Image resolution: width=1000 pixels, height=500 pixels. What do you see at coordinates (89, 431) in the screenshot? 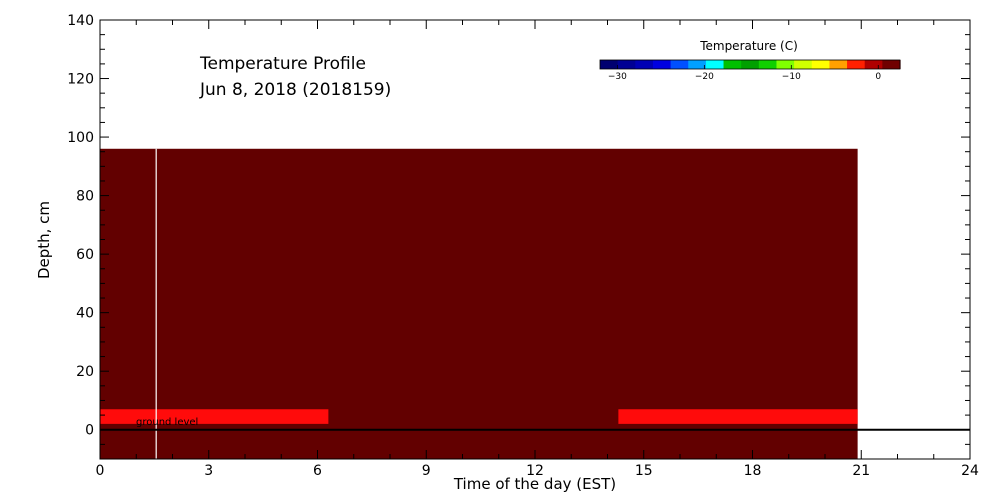
I see `y-tick-label: 0` at bounding box center [89, 431].